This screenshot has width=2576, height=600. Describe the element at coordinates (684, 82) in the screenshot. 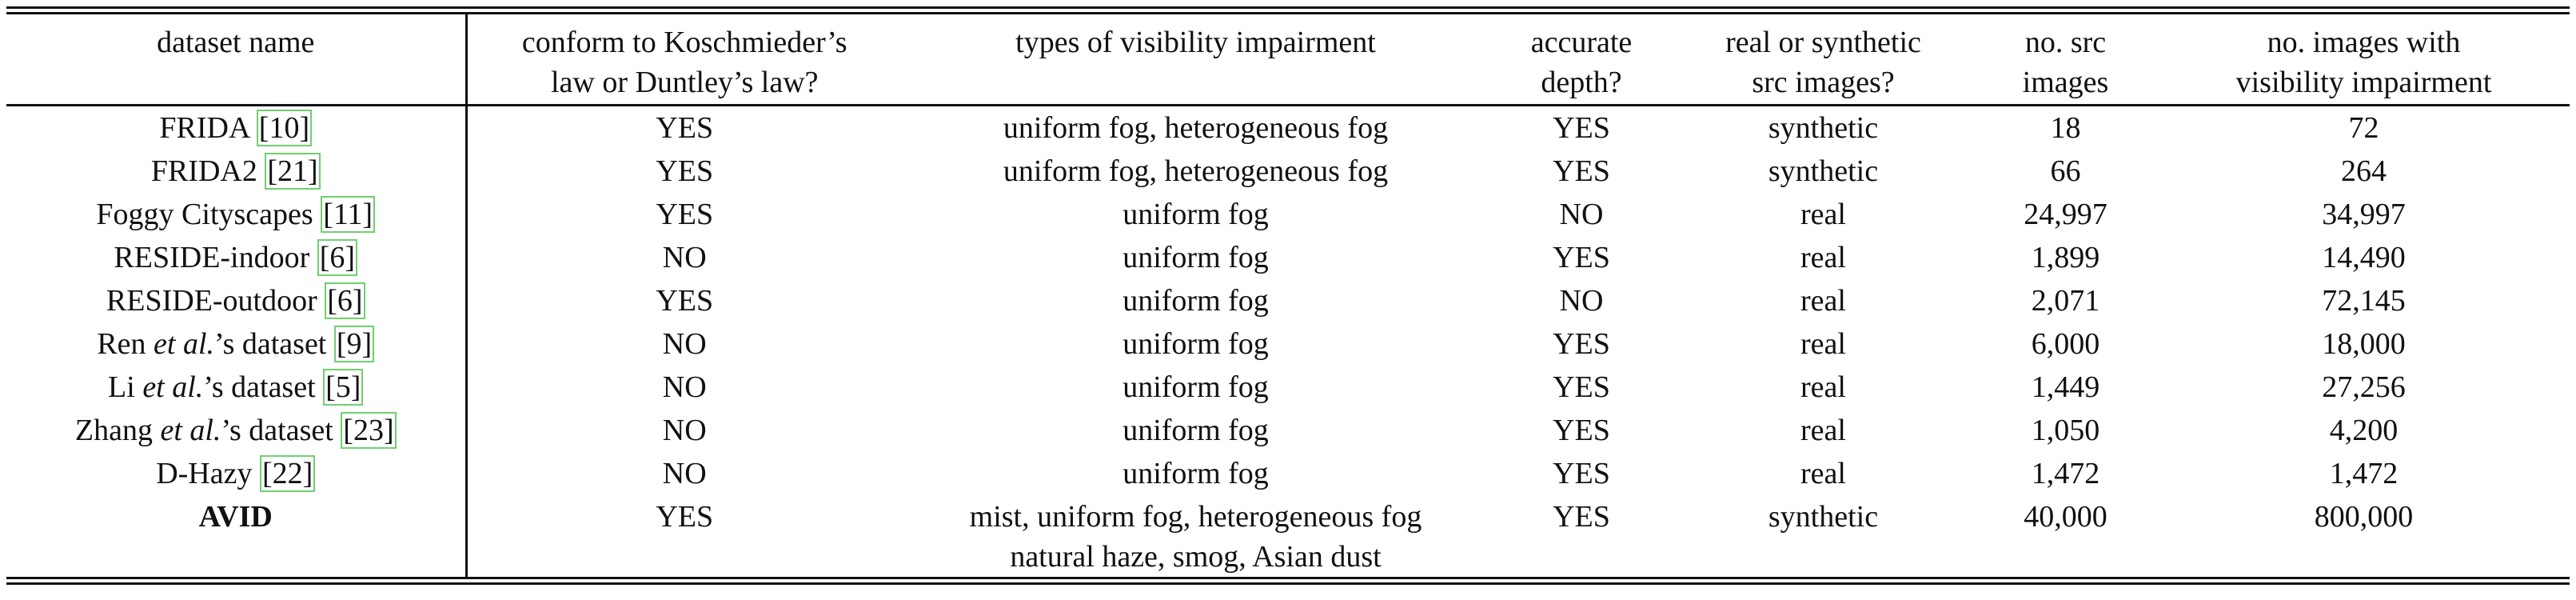

I see `header-text-line: law or Duntley’s law?` at that location.